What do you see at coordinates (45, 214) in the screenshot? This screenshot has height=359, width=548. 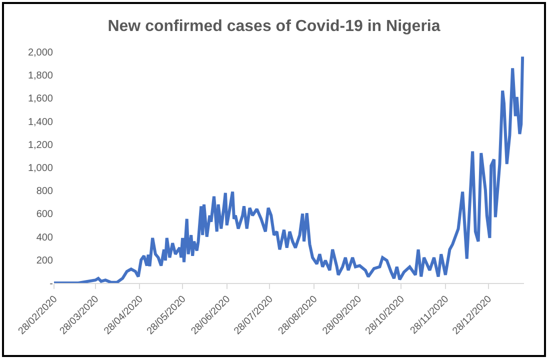 I see `y-tick-label: 600` at bounding box center [45, 214].